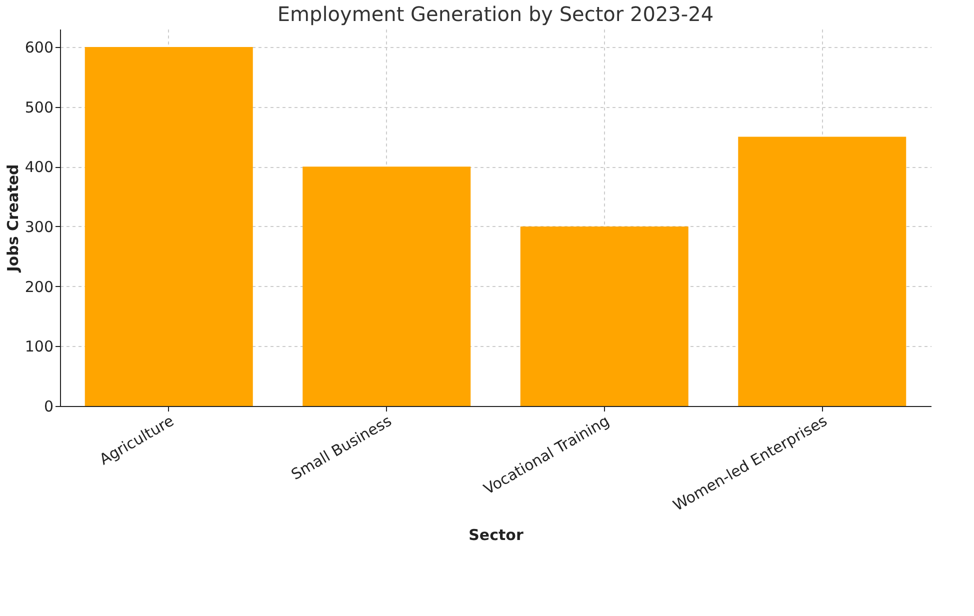  Describe the element at coordinates (13, 218) in the screenshot. I see `y-axis-title: Jobs Created` at that location.